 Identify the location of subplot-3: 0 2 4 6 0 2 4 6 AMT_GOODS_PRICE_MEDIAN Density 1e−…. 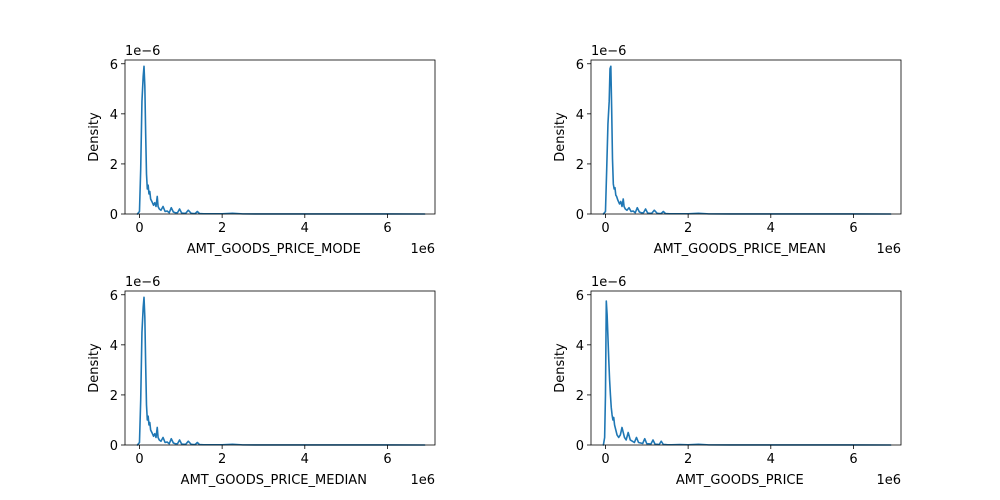
(261, 381).